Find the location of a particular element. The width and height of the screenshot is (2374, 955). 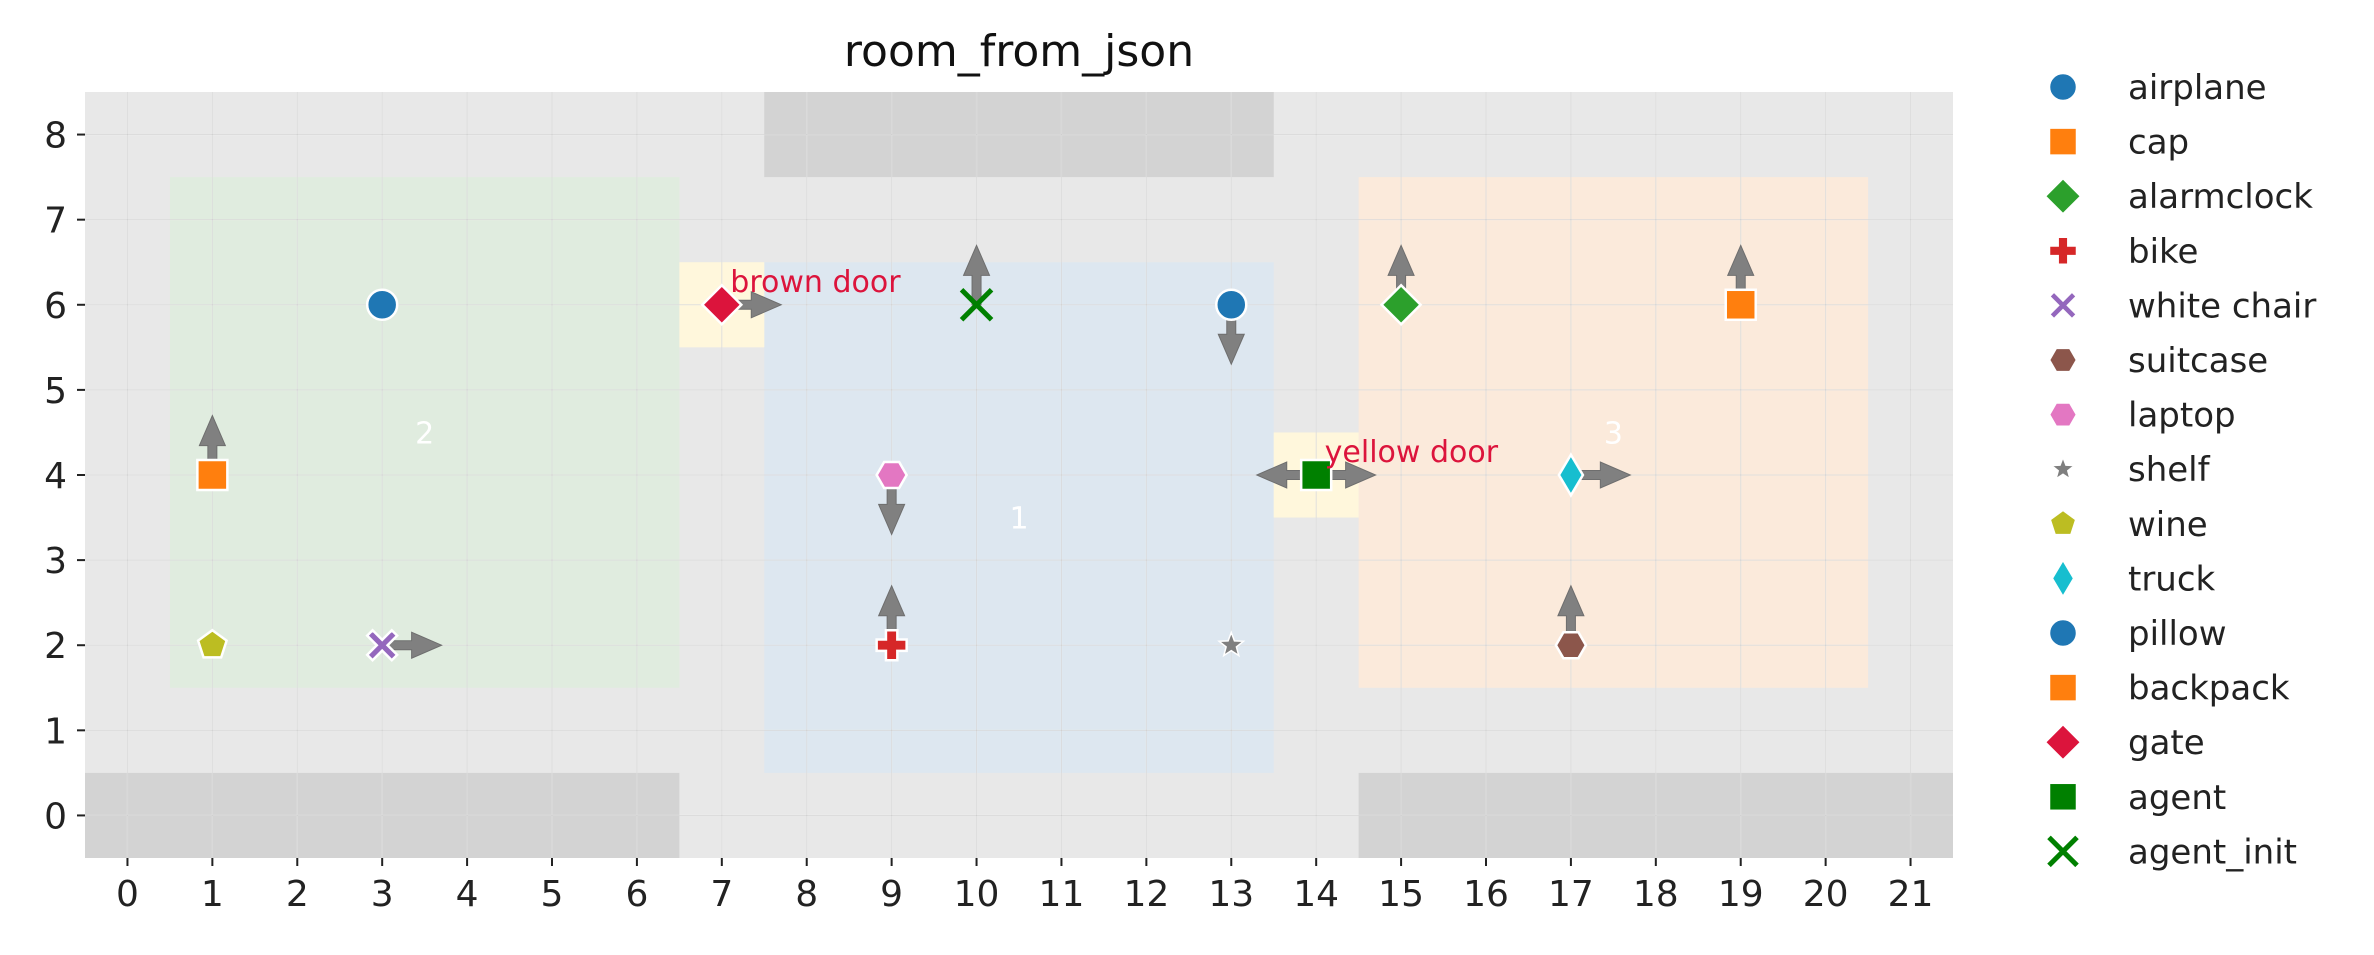

shelf-marker is located at coordinates (1231, 644).